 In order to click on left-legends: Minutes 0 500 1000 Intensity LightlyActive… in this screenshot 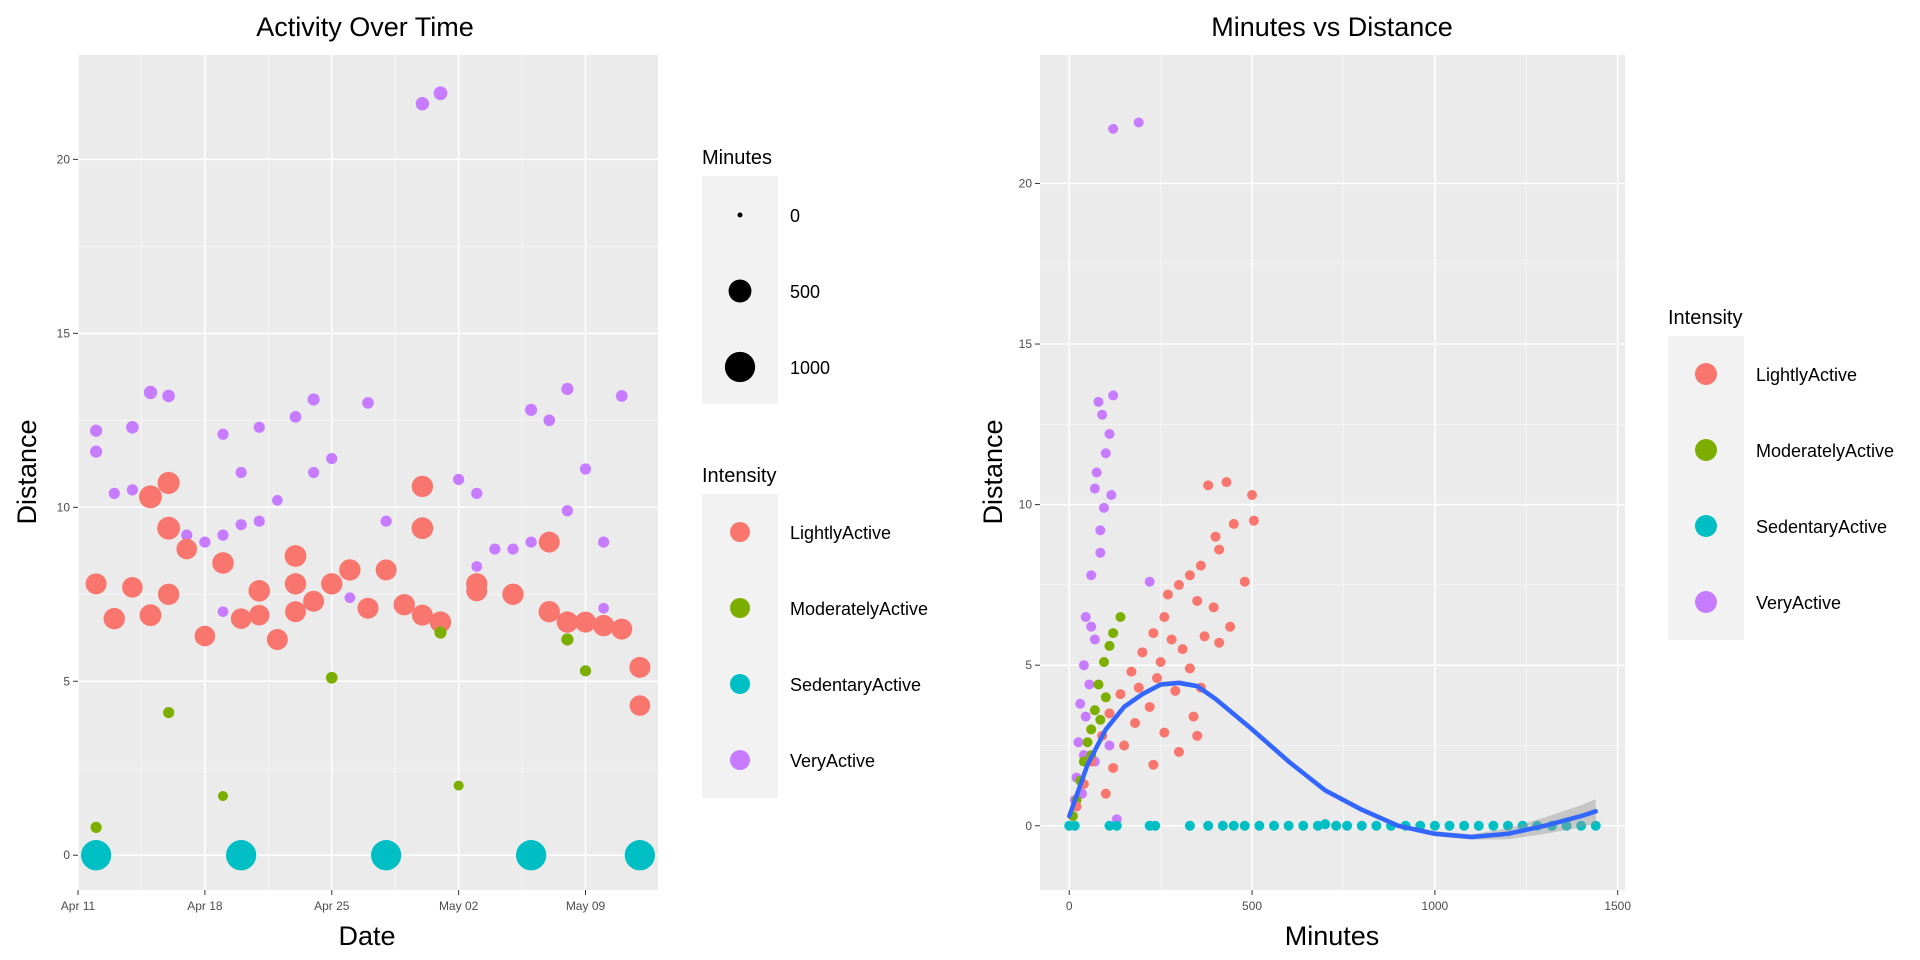, I will do `click(815, 472)`.